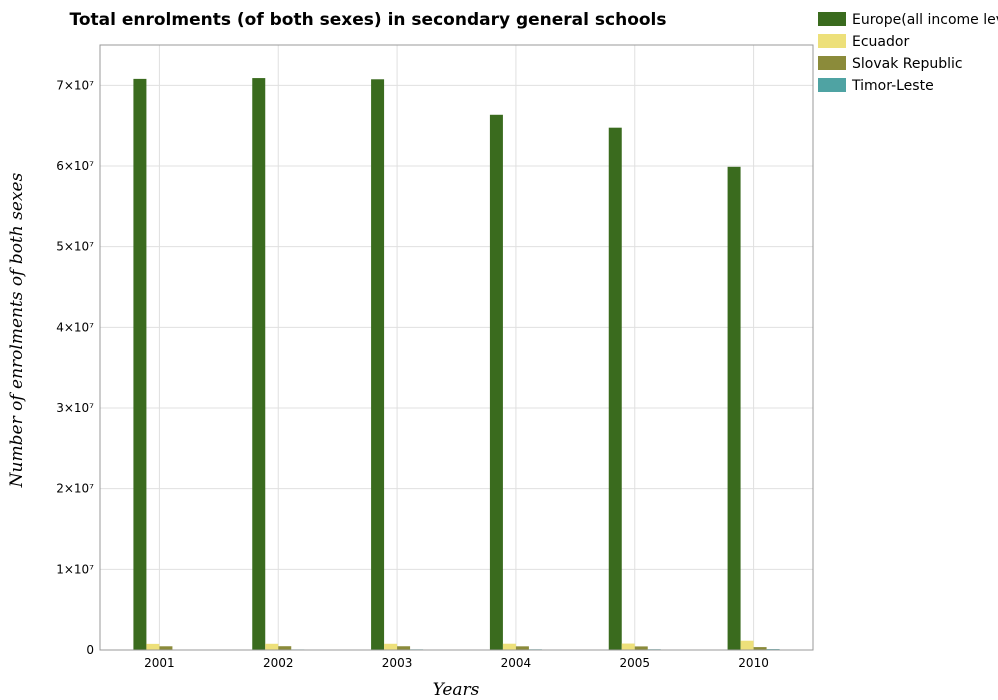 This screenshot has width=998, height=700. Describe the element at coordinates (880, 42) in the screenshot. I see `legend-label: Ecuador` at that location.